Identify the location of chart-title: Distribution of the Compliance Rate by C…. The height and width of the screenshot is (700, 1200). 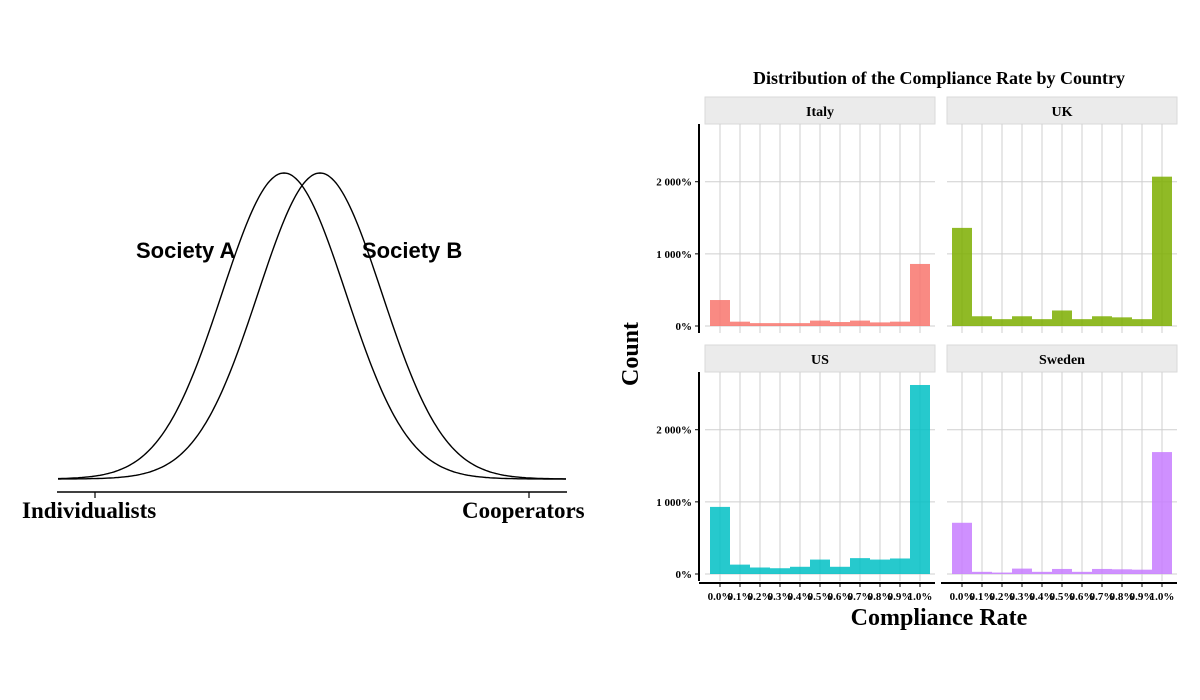
(939, 78).